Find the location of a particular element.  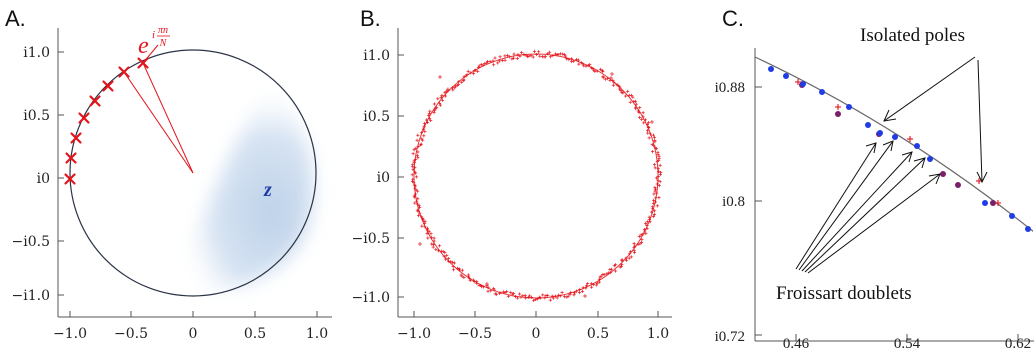

panel-b-letter: B. is located at coordinates (370, 18).